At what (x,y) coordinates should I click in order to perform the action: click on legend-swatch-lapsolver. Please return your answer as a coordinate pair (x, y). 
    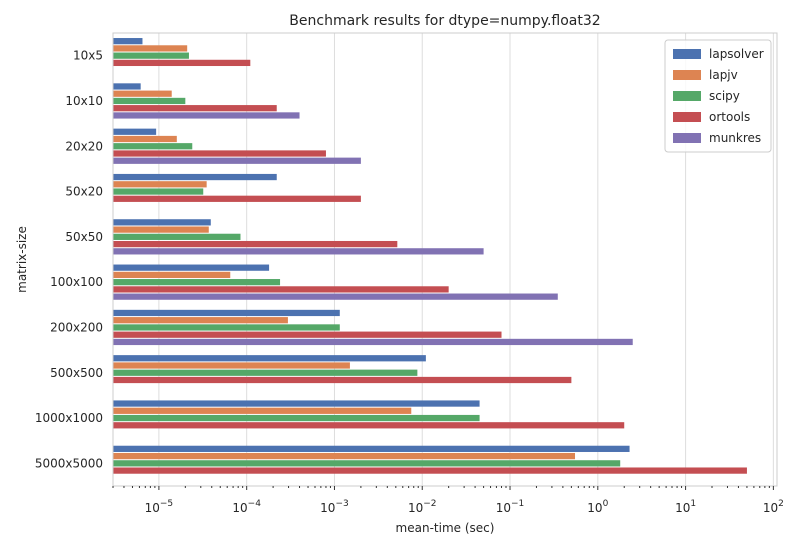
    Looking at the image, I should click on (687, 54).